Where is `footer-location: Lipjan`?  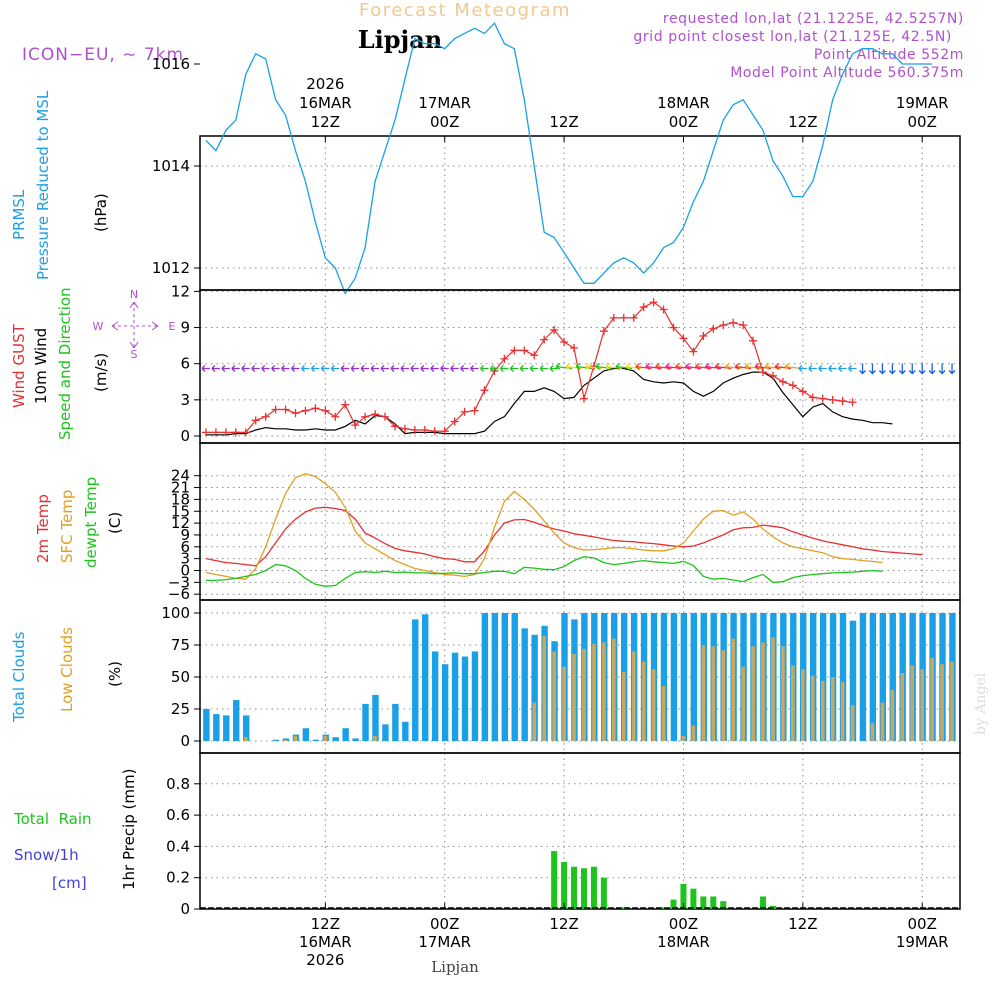
footer-location: Lipjan is located at coordinates (455, 967).